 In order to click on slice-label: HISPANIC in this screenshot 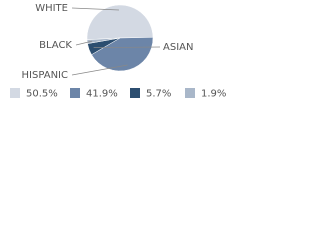, I will do `click(45, 75)`.